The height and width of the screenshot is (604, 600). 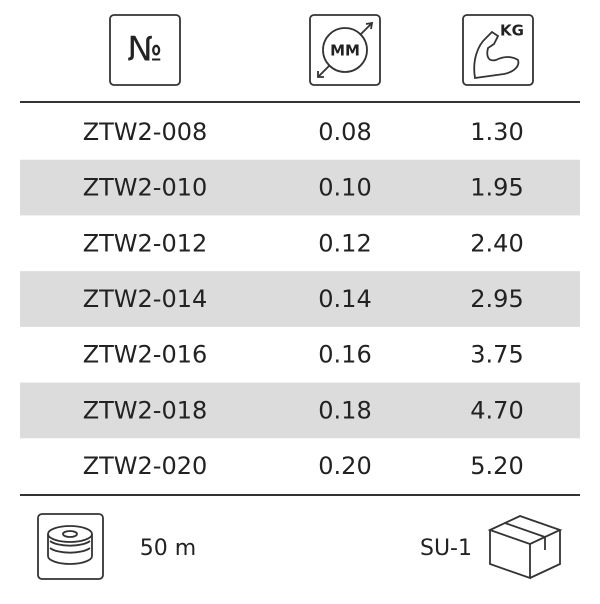 I want to click on number-icon: №, so click(x=145, y=50).